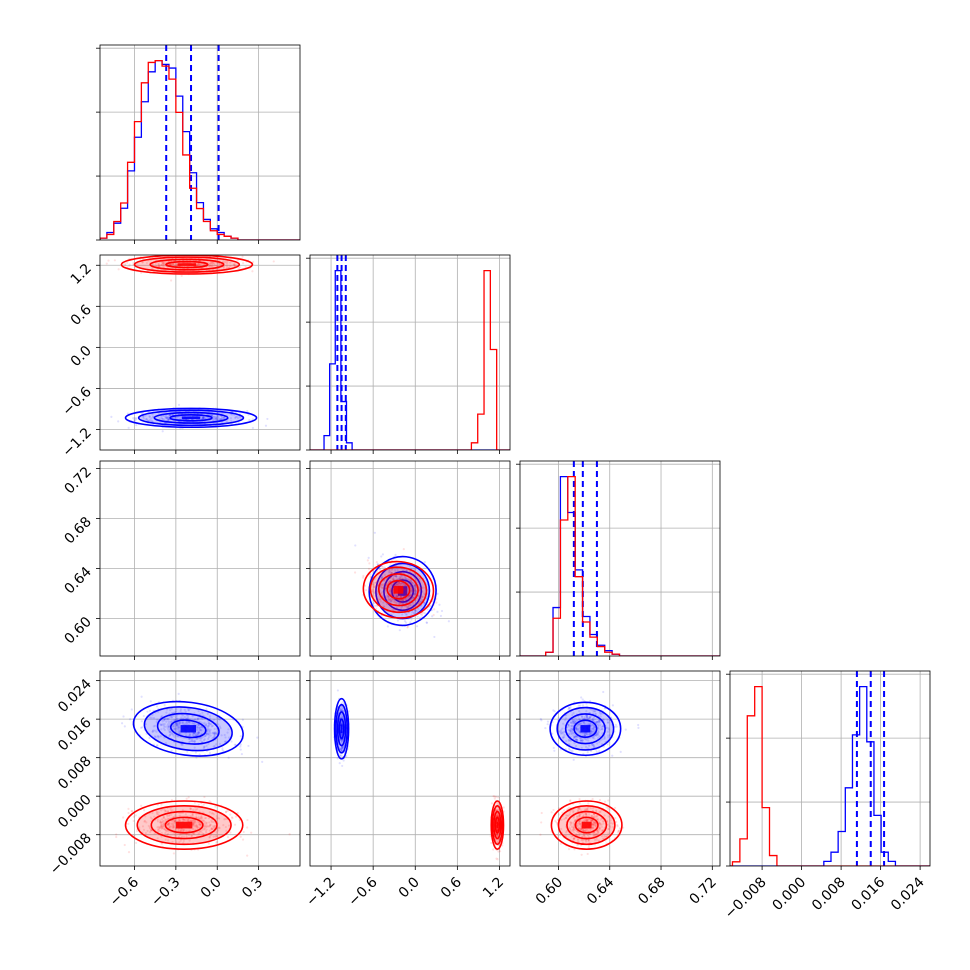 This screenshot has height=970, width=970. I want to click on x-tick-label: −0.3, so click(165, 891).